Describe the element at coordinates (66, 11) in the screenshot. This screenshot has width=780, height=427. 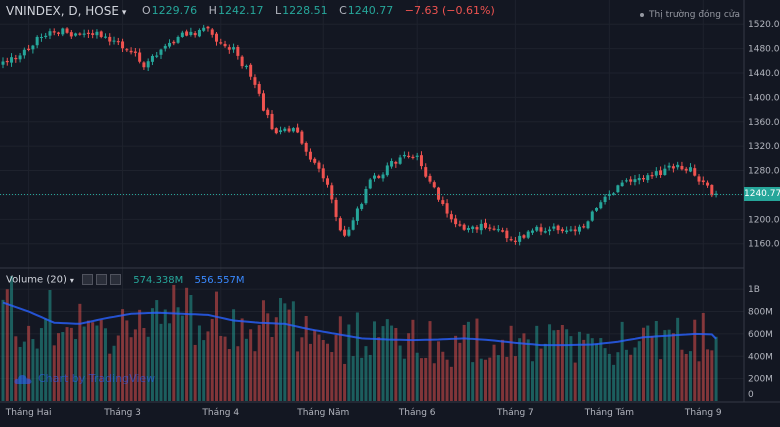
I see `symbol-selector: VNINDEX, D, HOSE ▾` at that location.